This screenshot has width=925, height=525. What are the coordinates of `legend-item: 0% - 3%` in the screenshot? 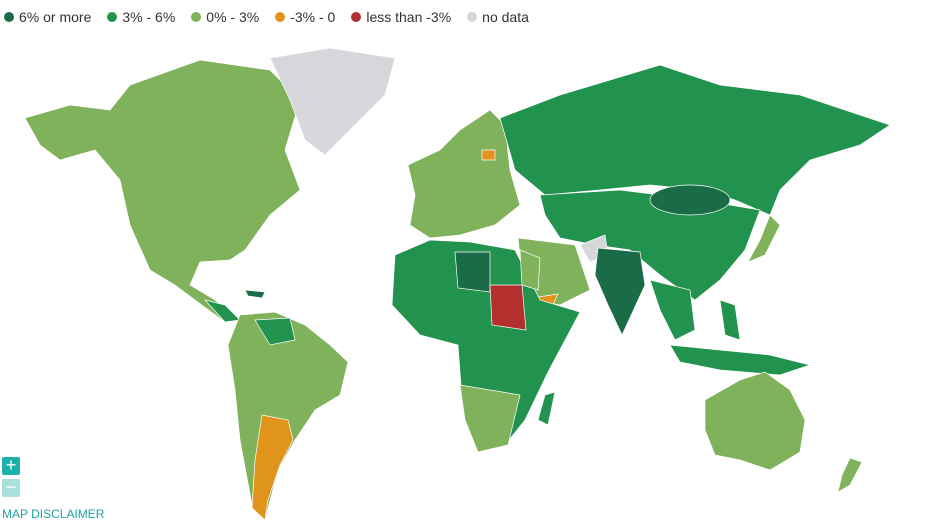 It's located at (225, 17).